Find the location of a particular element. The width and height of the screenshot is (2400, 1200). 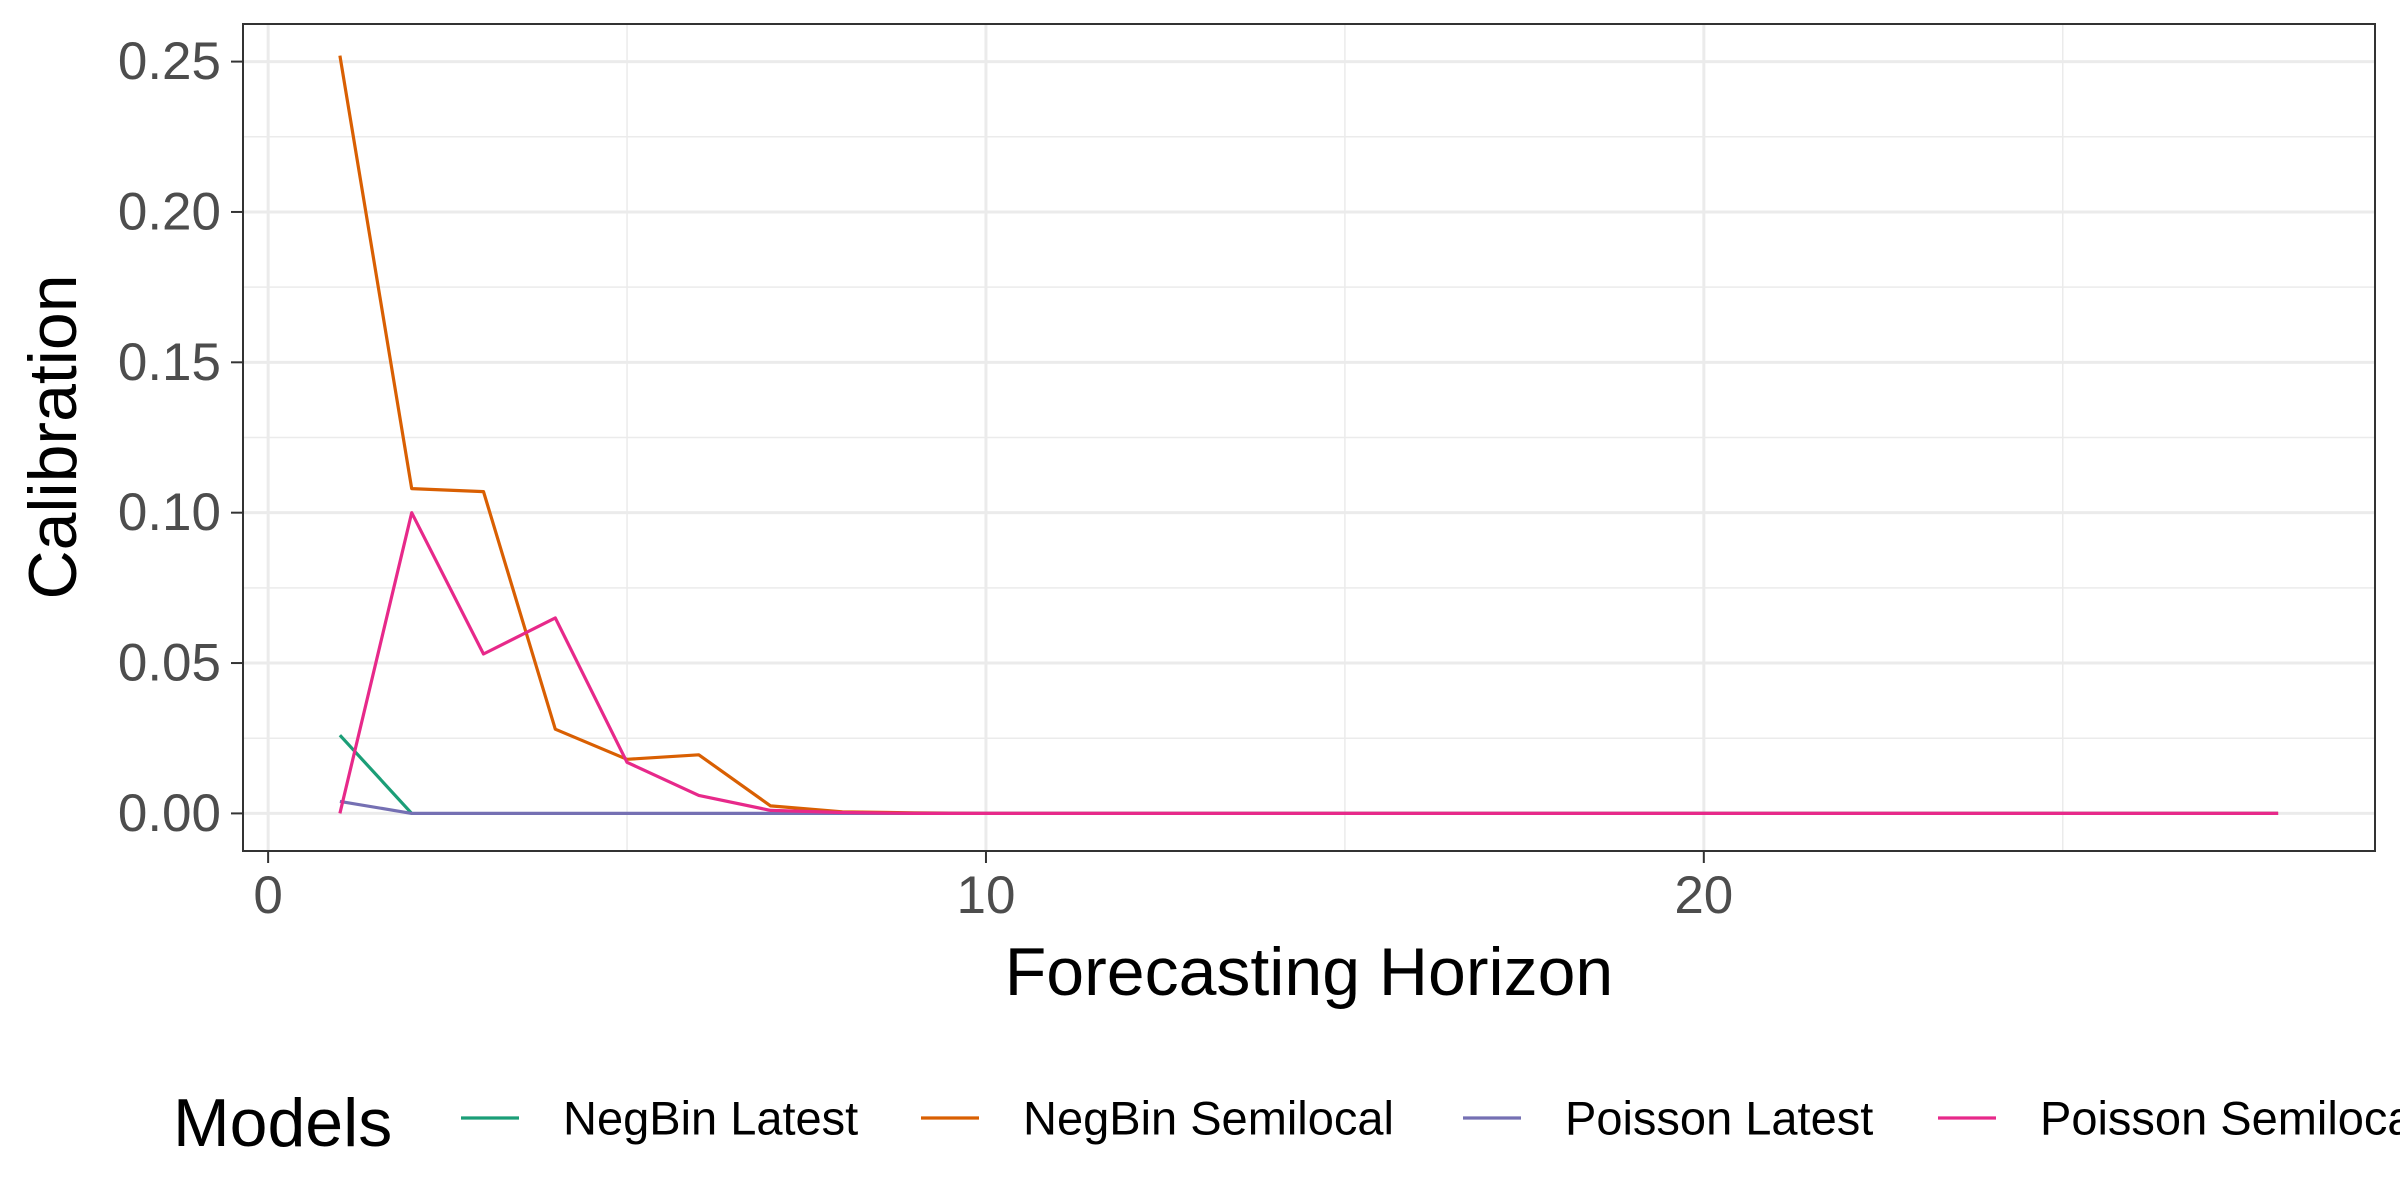

y-tick-label: 0.05 is located at coordinates (169, 663).